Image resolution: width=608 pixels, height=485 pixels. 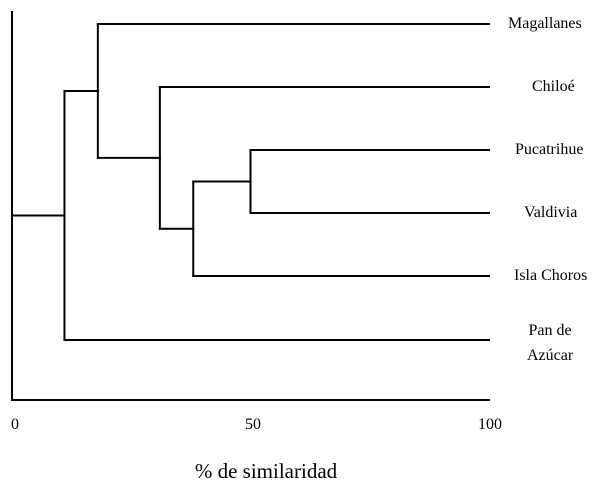 What do you see at coordinates (550, 343) in the screenshot?
I see `leaf-label-pan-de-azucar: Pan de Azúcar` at bounding box center [550, 343].